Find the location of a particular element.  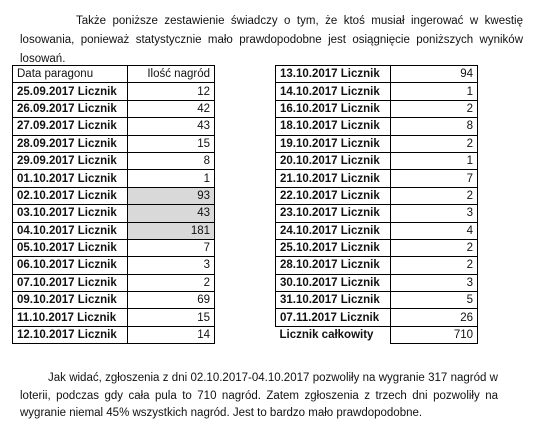

row: 04.10.2017 Licznik 181 is located at coordinates (113, 230).